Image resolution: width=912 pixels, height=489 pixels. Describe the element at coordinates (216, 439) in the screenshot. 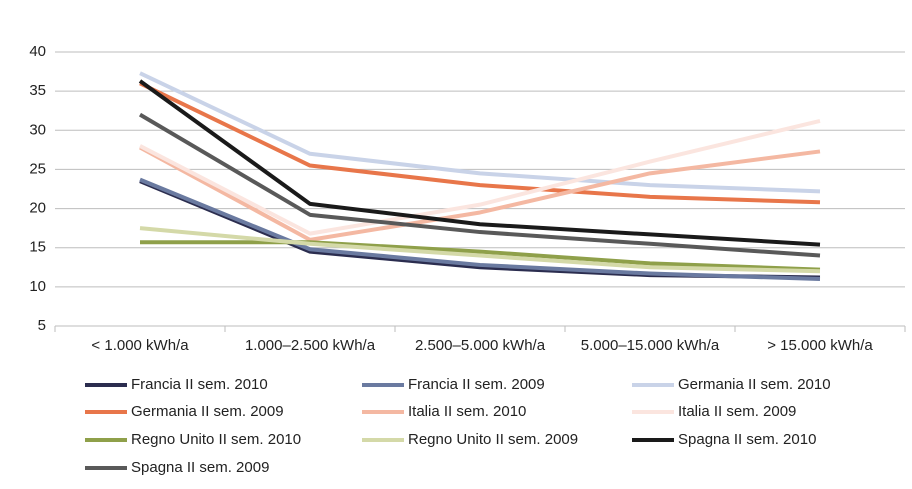

I see `legend-label: Regno Unito II sem. 2010` at that location.